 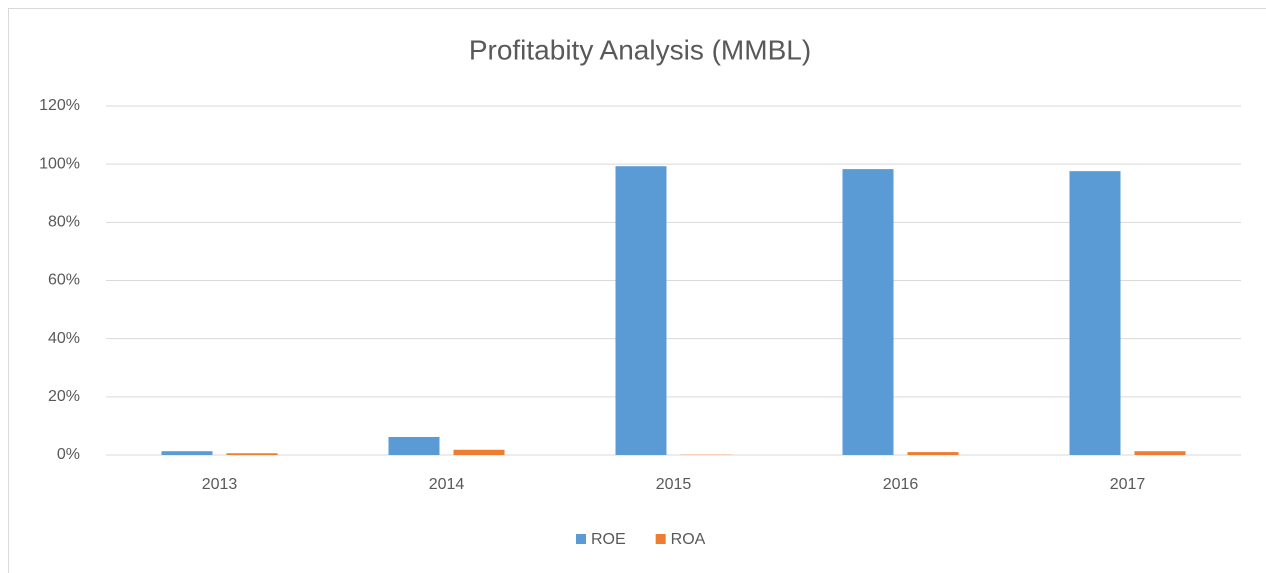 What do you see at coordinates (64, 222) in the screenshot?
I see `y-tick-label: 80%` at bounding box center [64, 222].